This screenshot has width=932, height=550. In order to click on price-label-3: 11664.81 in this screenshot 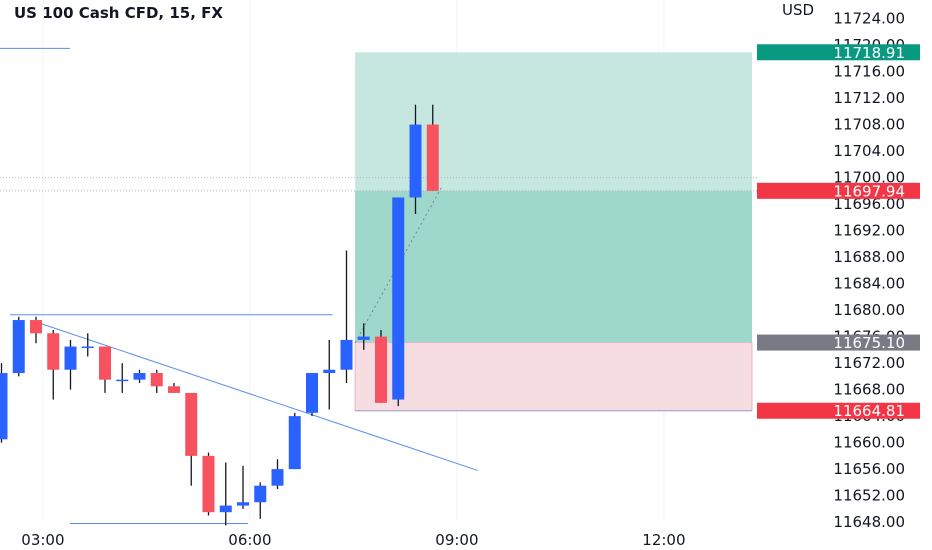, I will do `click(838, 411)`.